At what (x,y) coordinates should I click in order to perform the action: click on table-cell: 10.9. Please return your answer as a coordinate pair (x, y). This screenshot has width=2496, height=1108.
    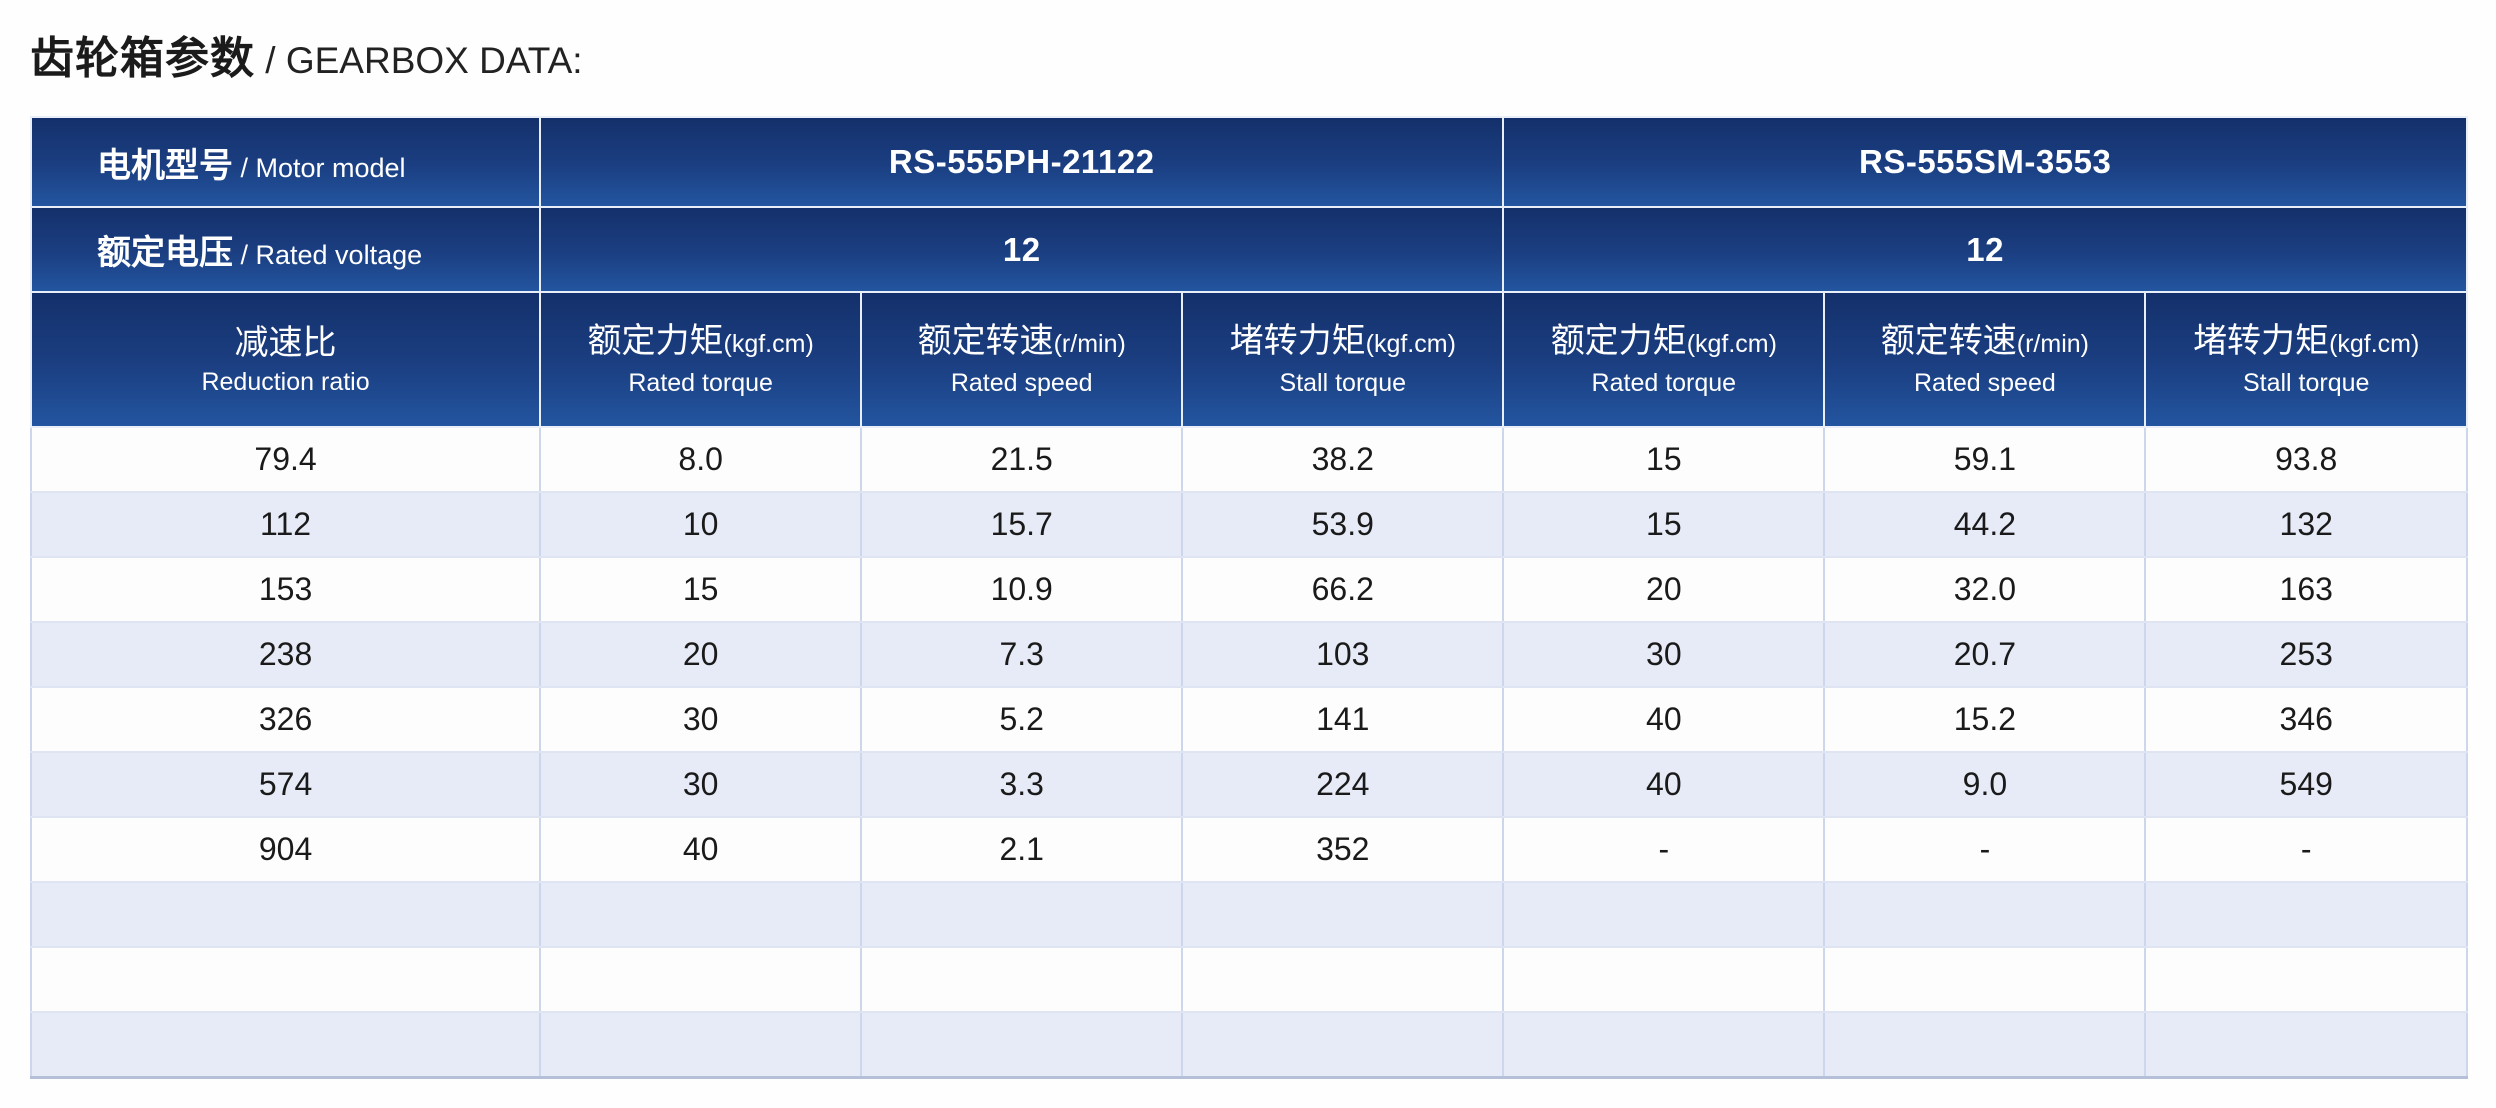
    Looking at the image, I should click on (1022, 590).